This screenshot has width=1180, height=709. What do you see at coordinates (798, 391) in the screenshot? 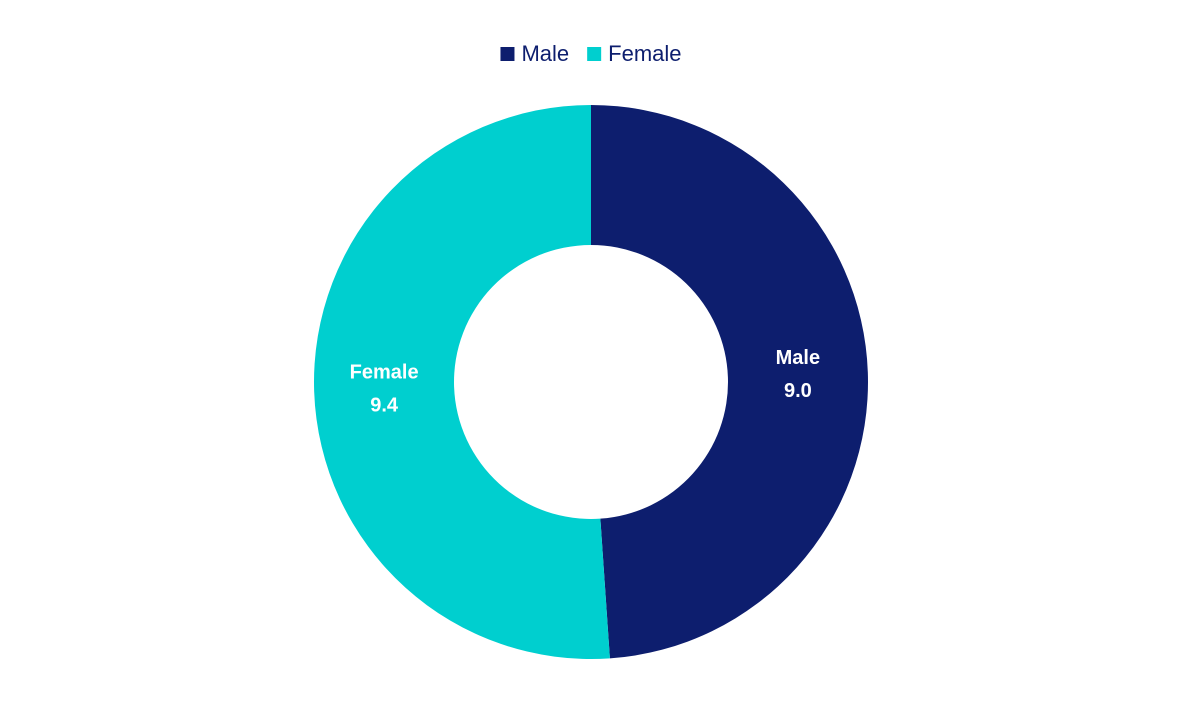
I see `slice-value-label: 9.0` at bounding box center [798, 391].